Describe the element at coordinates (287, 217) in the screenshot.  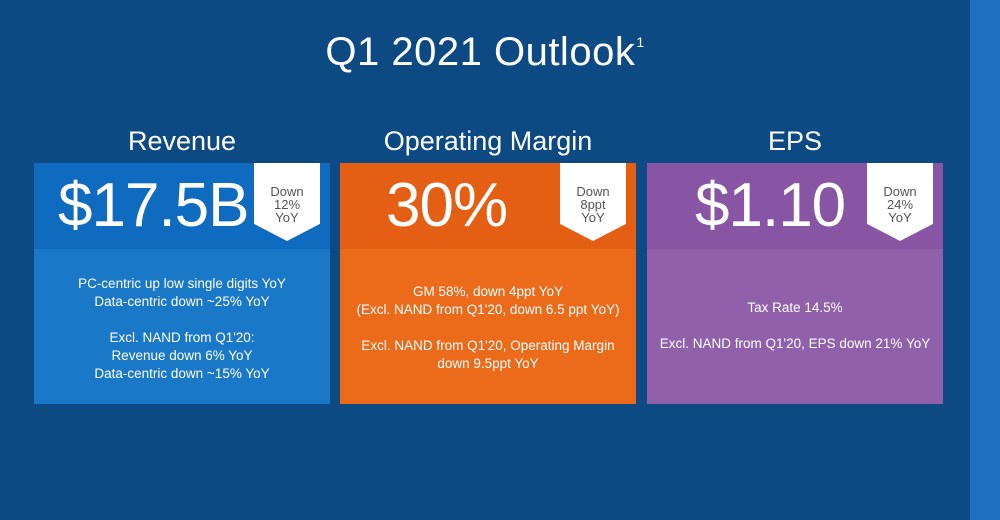
I see `revenue-change-period: YoY` at that location.